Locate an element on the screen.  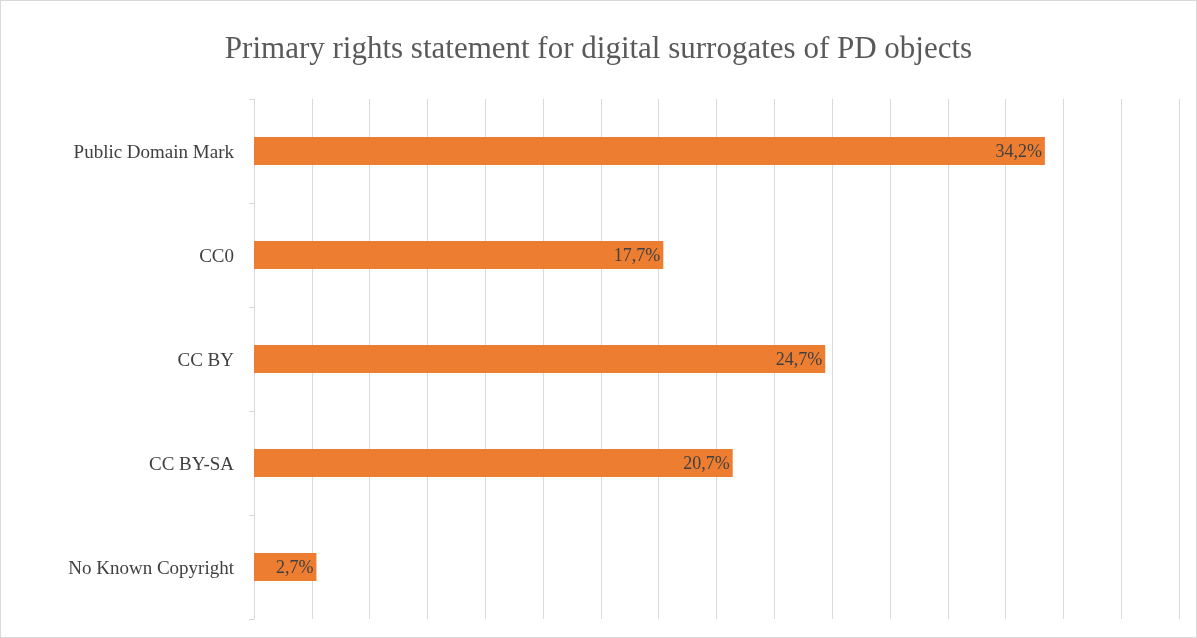
data-label: 2,7% is located at coordinates (294, 567).